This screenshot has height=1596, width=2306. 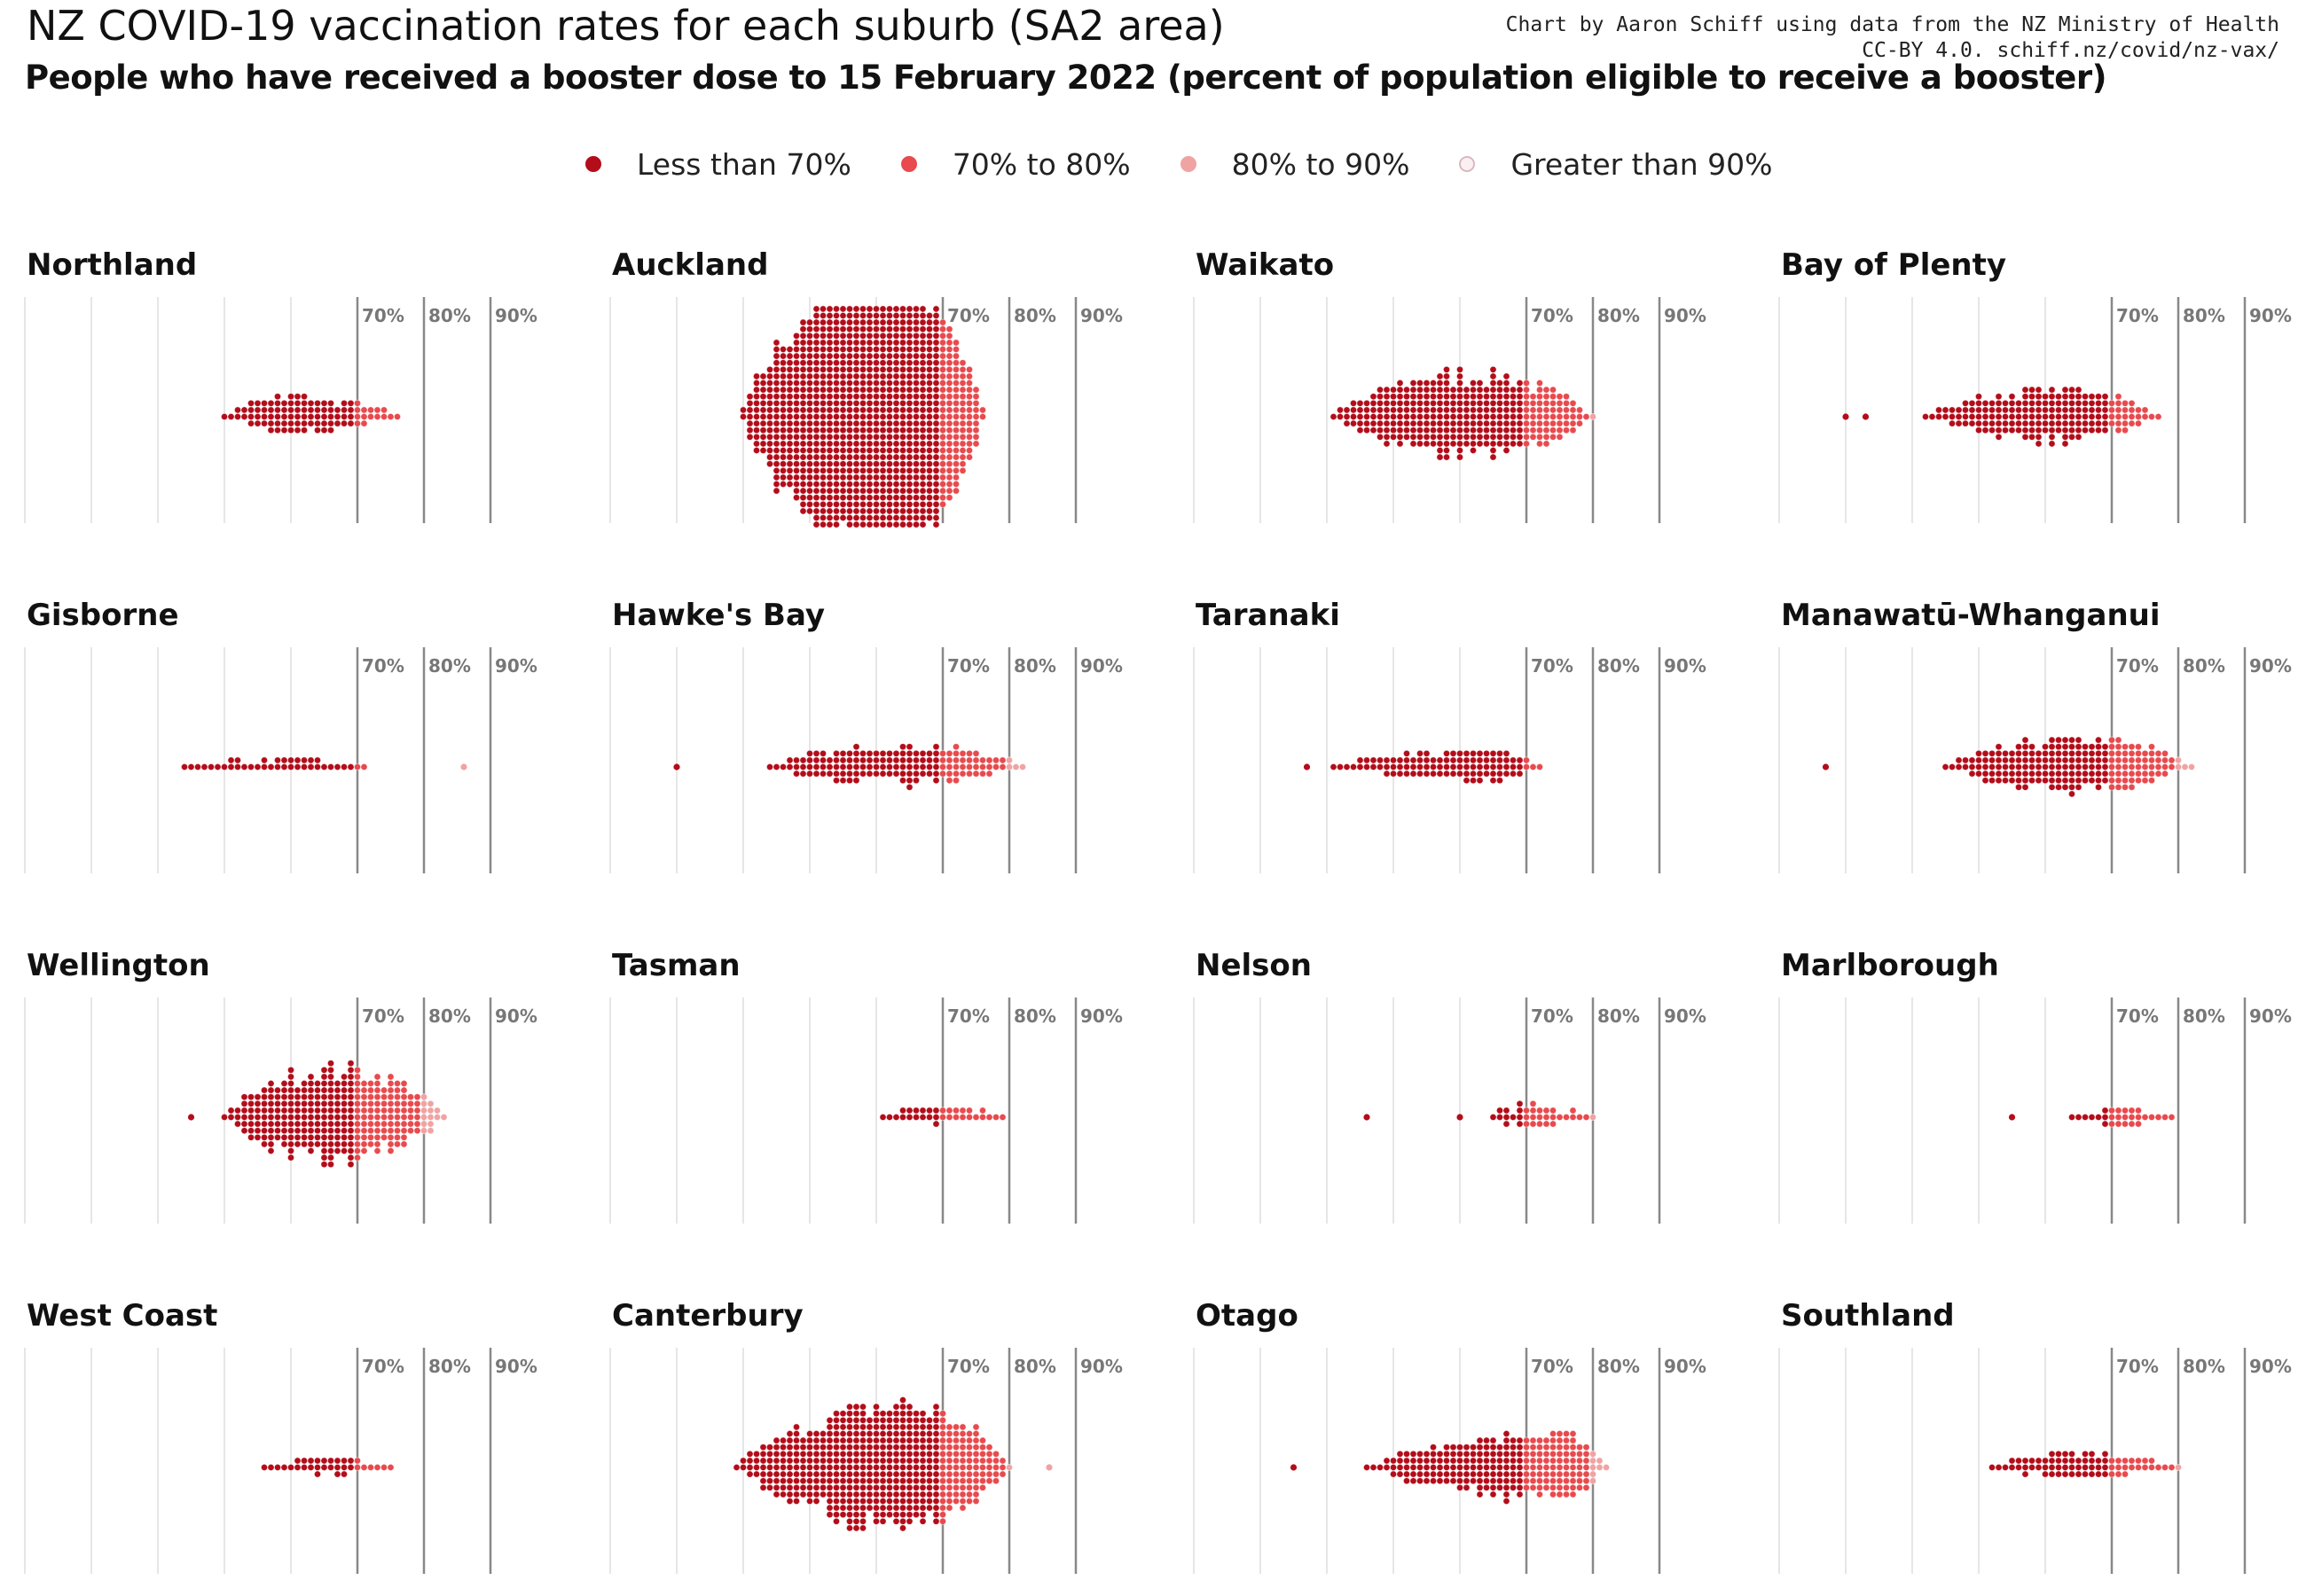 What do you see at coordinates (676, 965) in the screenshot?
I see `panel-title: Tasman` at bounding box center [676, 965].